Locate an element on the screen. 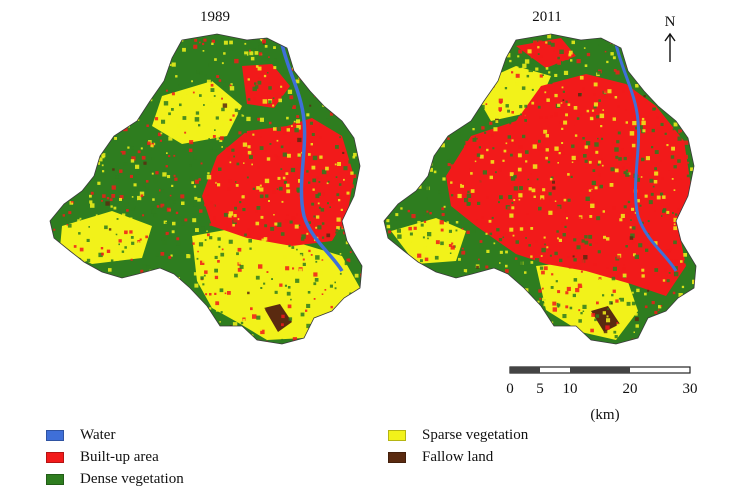 This screenshot has width=750, height=500. scale-tick-label: 20 is located at coordinates (630, 389).